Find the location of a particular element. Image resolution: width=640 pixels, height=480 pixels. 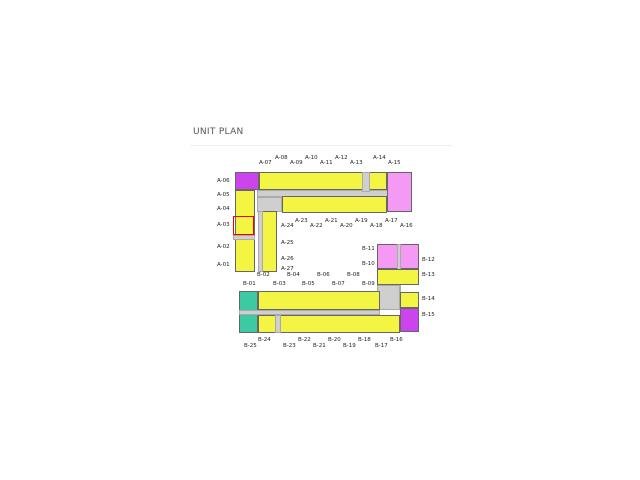

lobby-b is located at coordinates (388, 297).